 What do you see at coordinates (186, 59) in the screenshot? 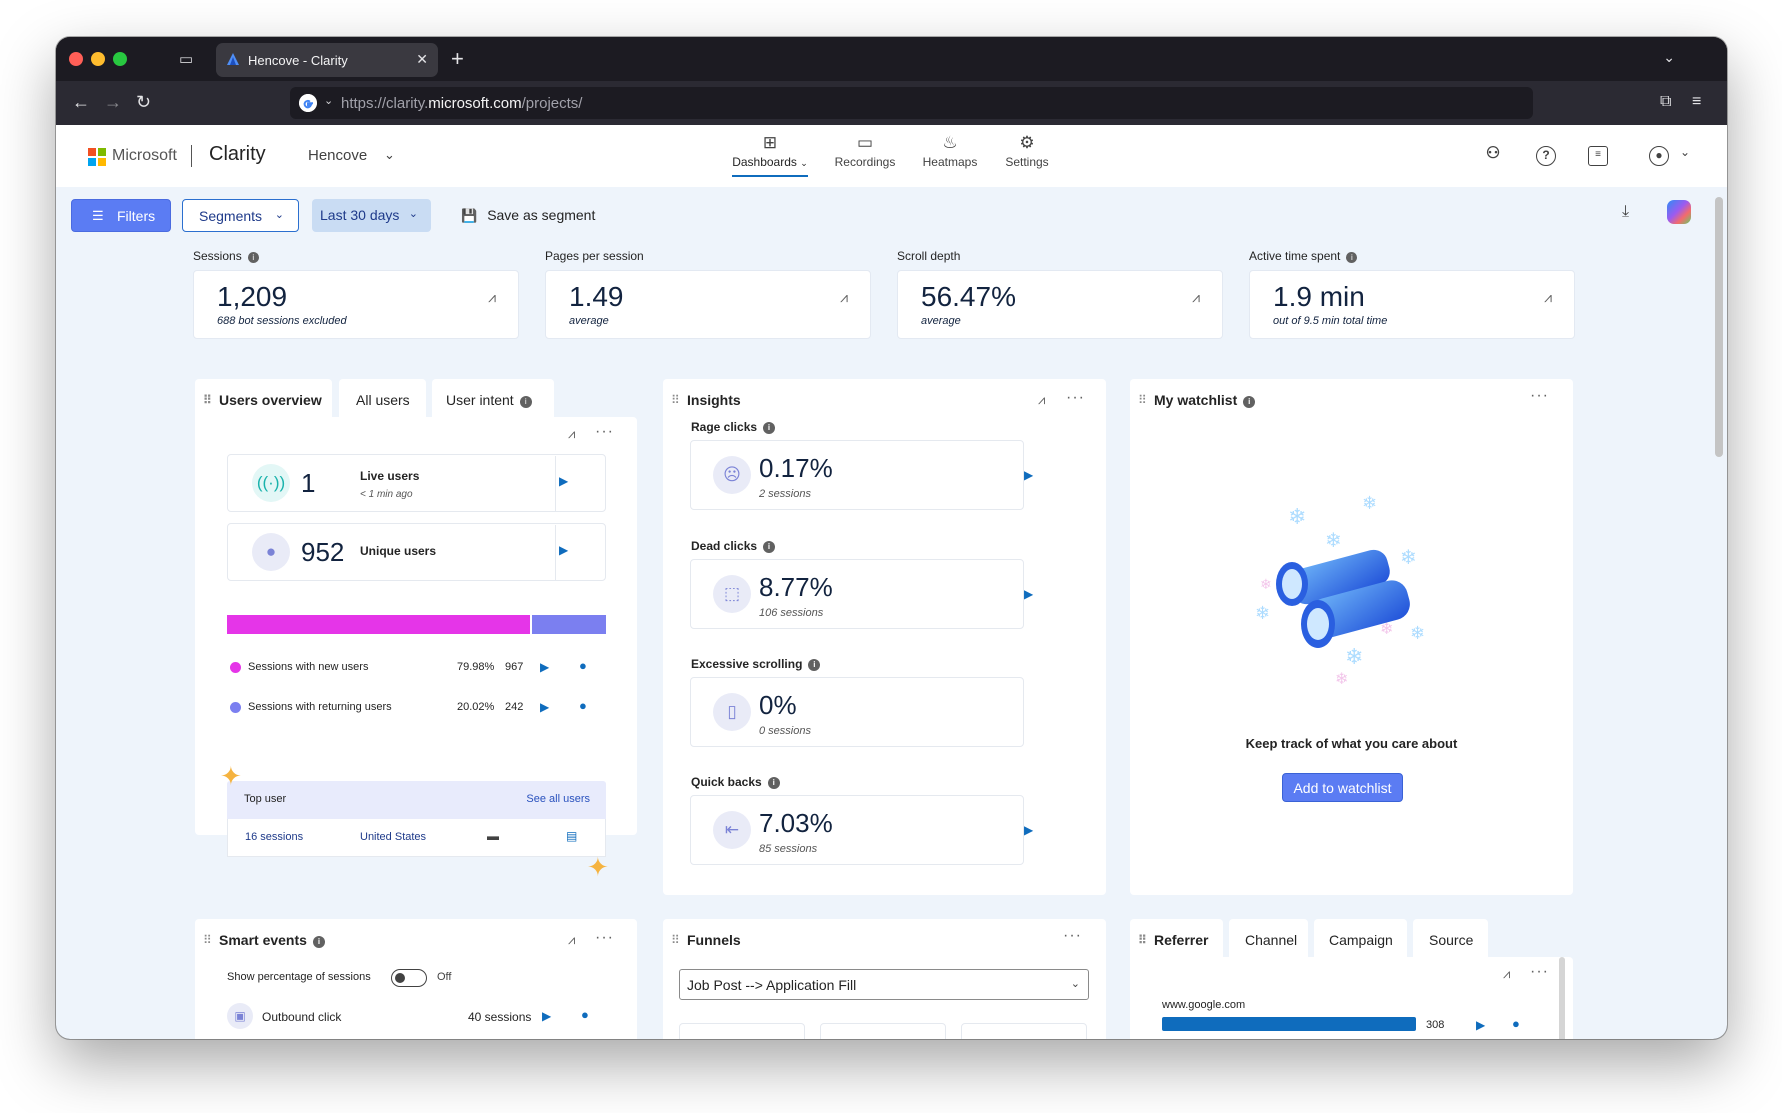
I see `tab-overview-icon: ▭` at bounding box center [186, 59].